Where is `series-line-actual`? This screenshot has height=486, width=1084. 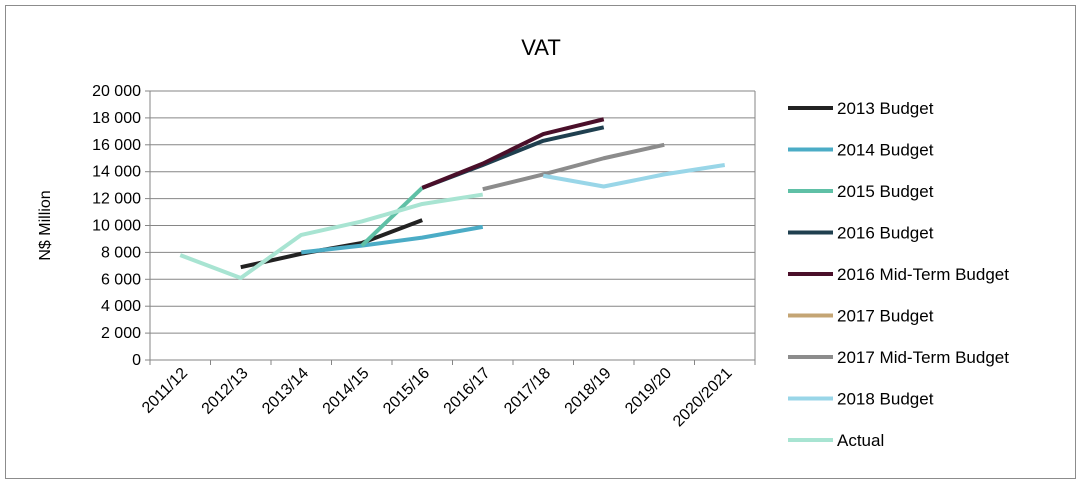
series-line-actual is located at coordinates (331, 236).